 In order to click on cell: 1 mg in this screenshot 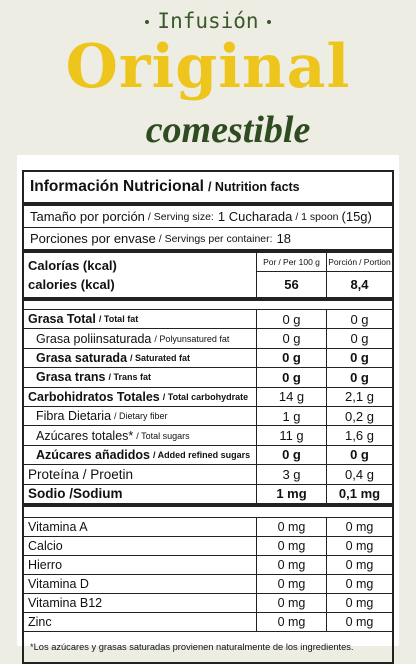, I will do `click(291, 493)`.